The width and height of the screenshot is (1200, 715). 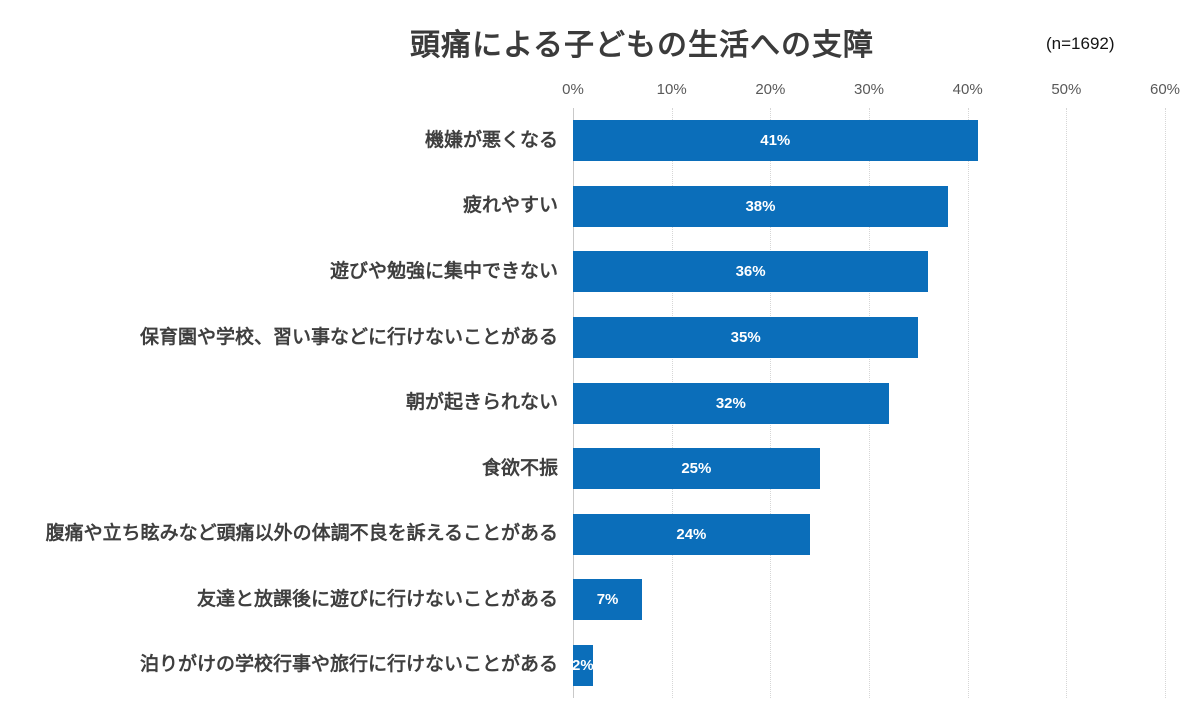 I want to click on bar-value-label: 25%, so click(x=696, y=469).